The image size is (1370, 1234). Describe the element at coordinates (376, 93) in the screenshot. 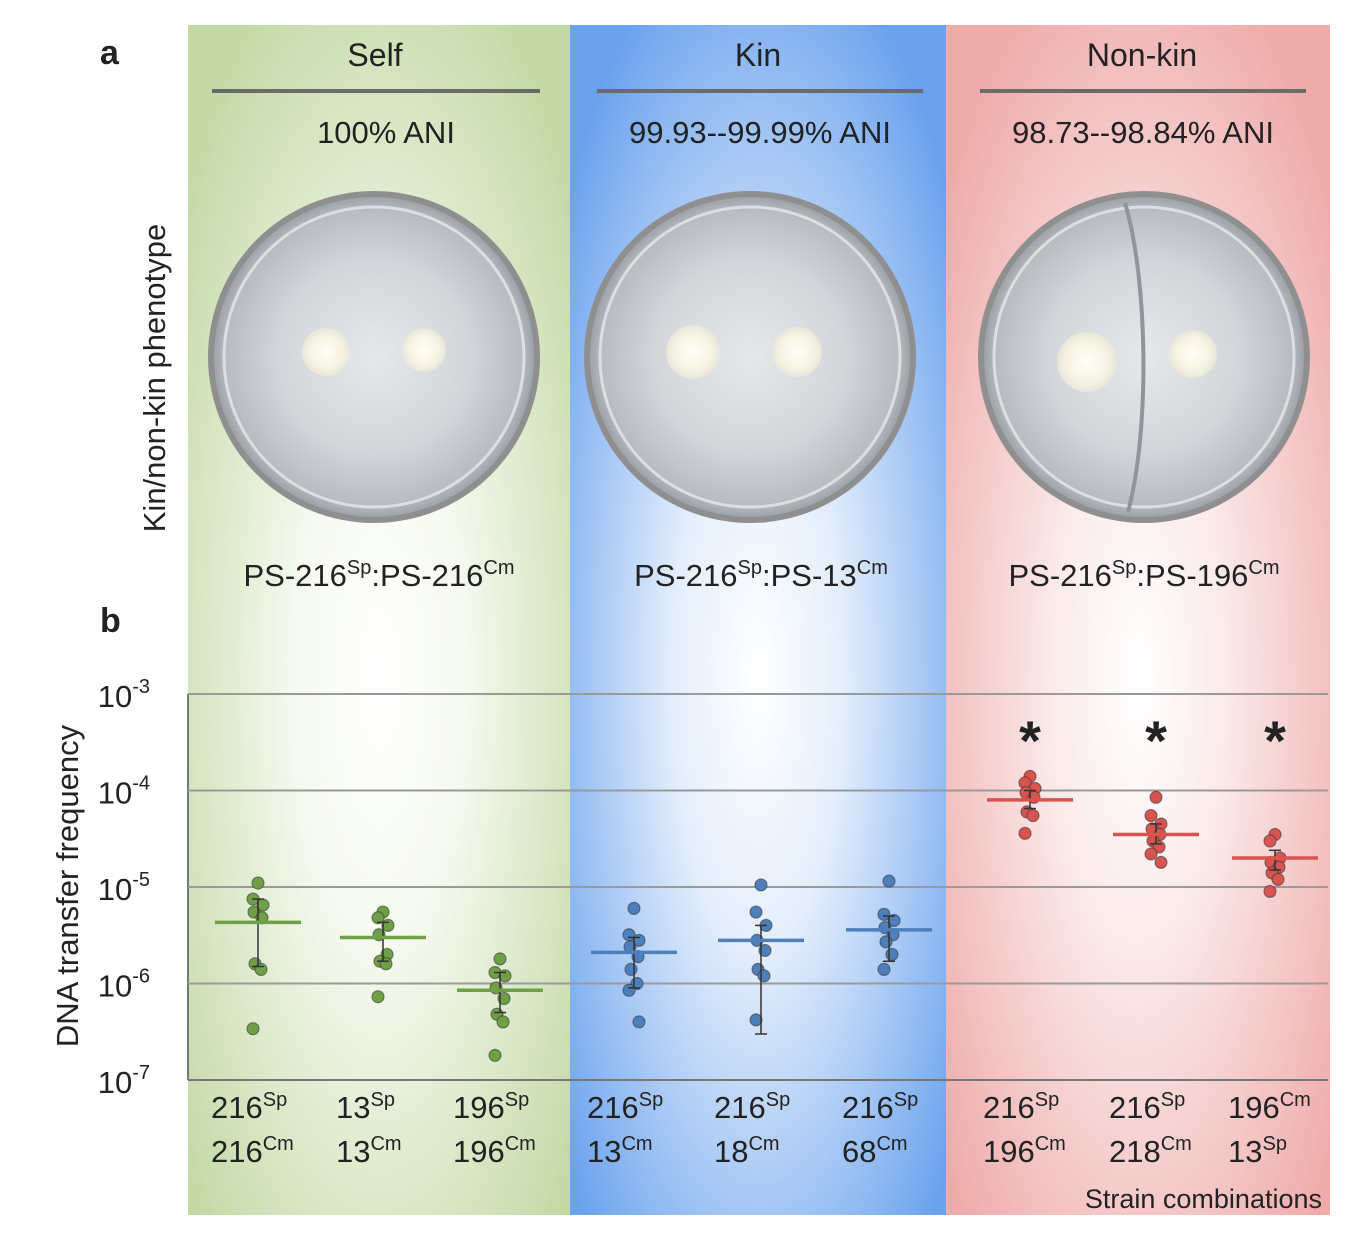

I see `group-header-self: Self 100% ANI` at that location.